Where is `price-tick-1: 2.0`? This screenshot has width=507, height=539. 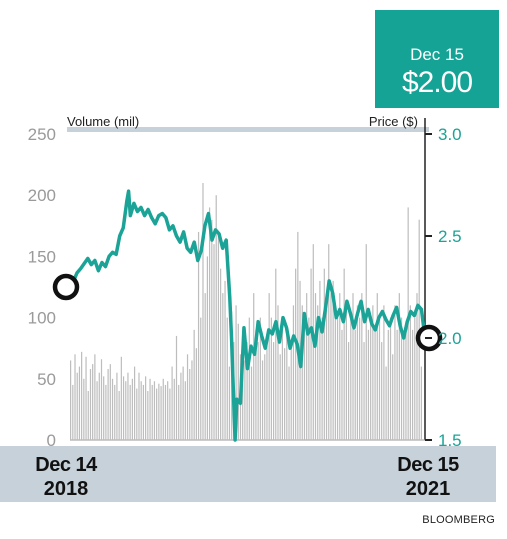 price-tick-1: 2.0 is located at coordinates (450, 338).